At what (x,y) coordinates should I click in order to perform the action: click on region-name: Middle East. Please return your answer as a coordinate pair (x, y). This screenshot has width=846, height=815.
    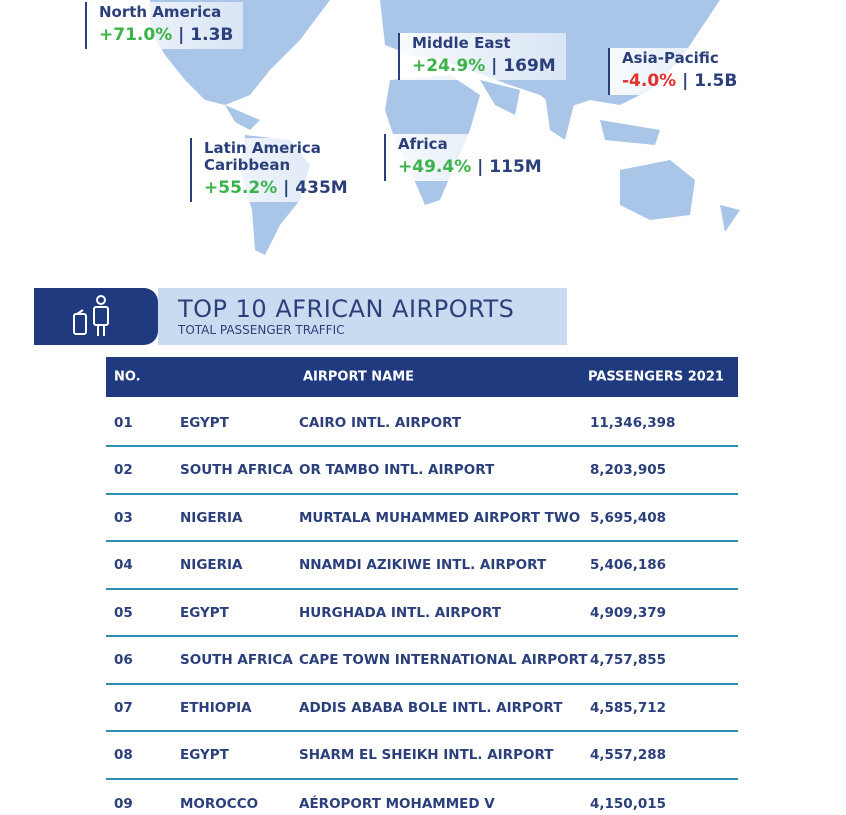
    Looking at the image, I should click on (461, 43).